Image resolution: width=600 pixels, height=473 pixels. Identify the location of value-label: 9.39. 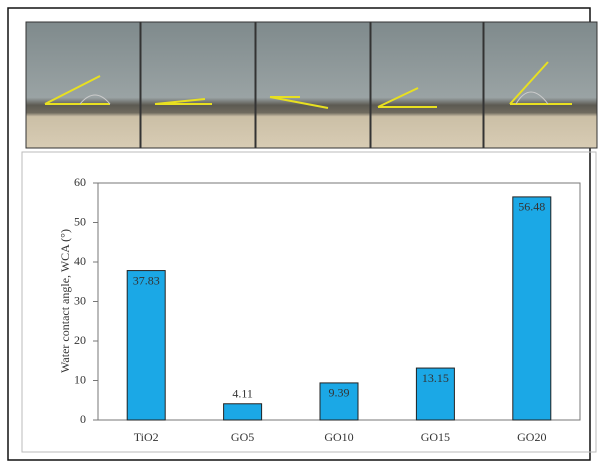
(339, 393).